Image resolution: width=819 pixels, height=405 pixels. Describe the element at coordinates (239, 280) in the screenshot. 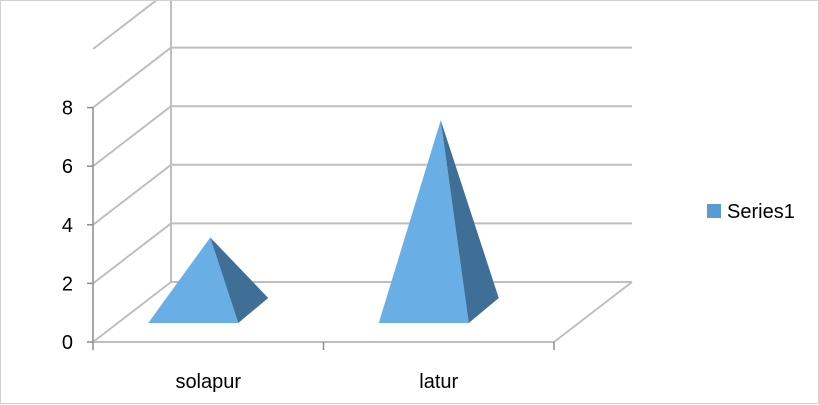

I see `pyramid-side-solapur` at that location.